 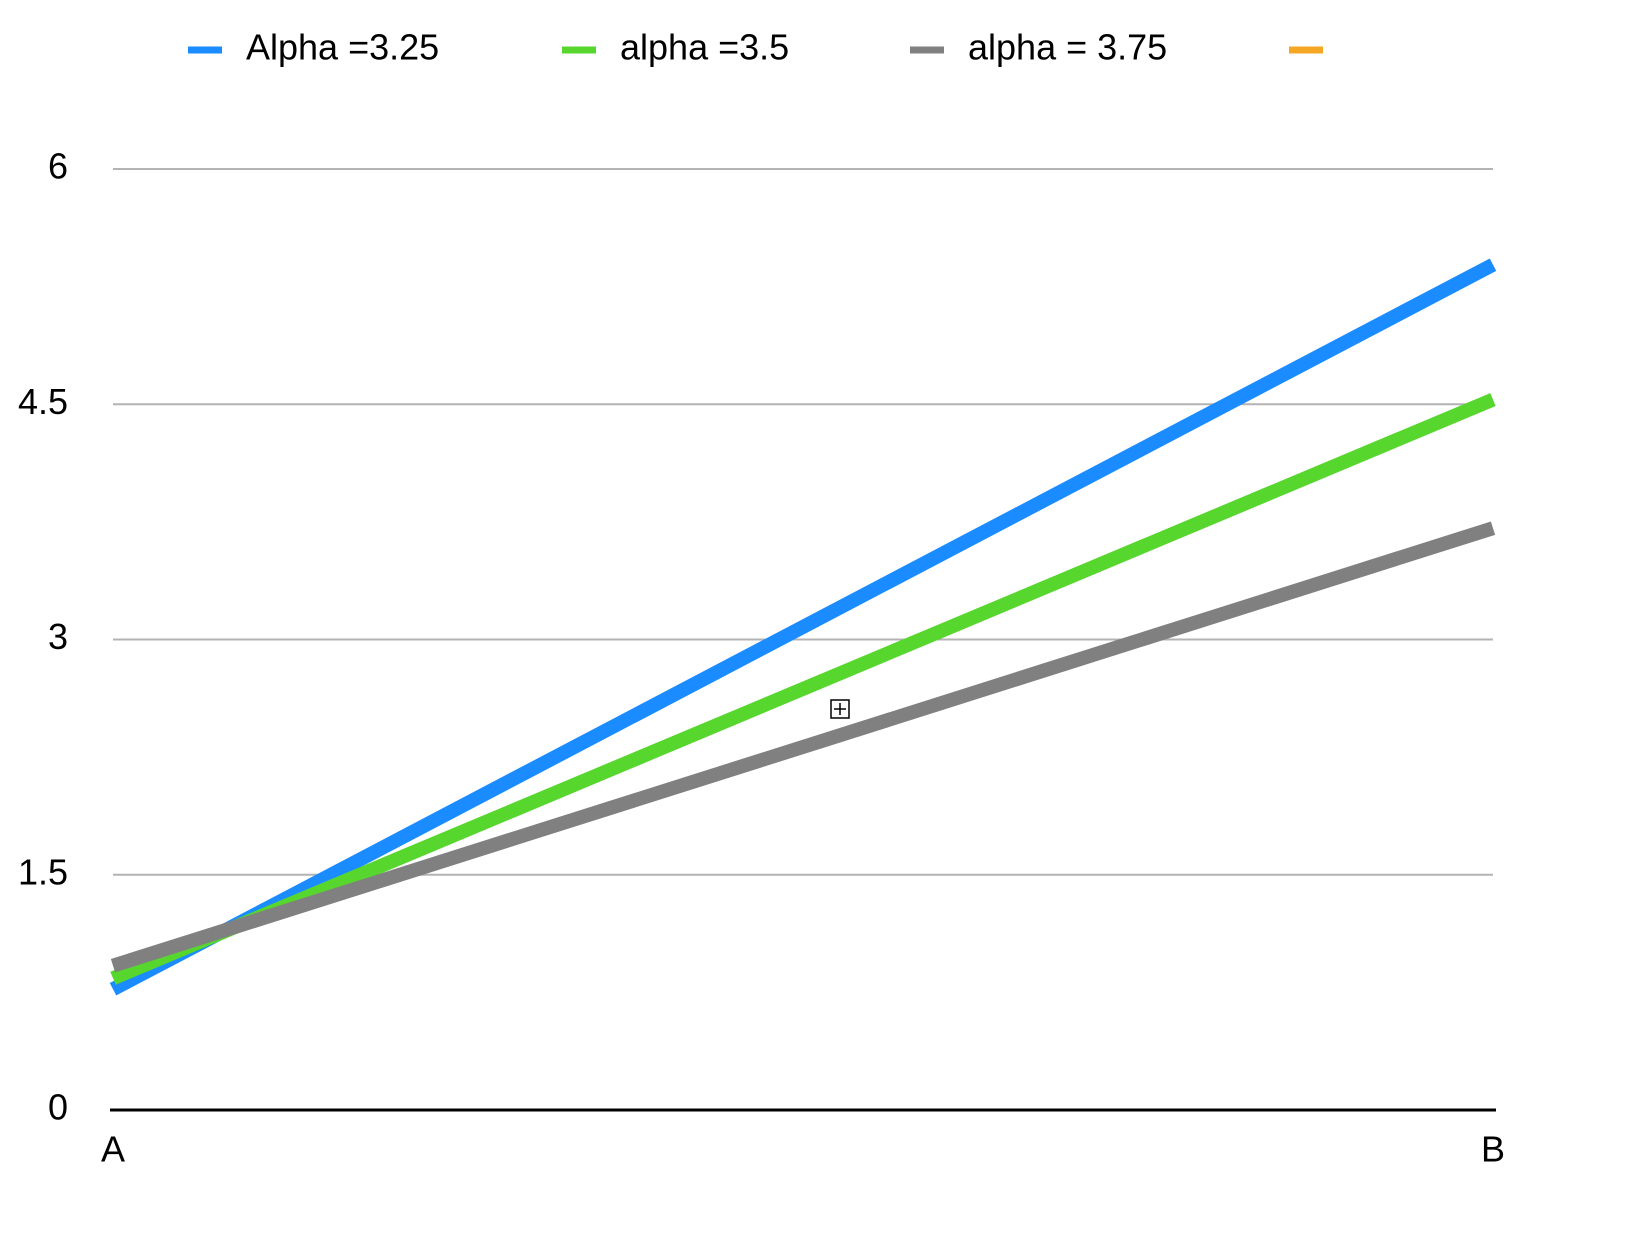 What do you see at coordinates (1493, 1149) in the screenshot?
I see `x-tick-label: B` at bounding box center [1493, 1149].